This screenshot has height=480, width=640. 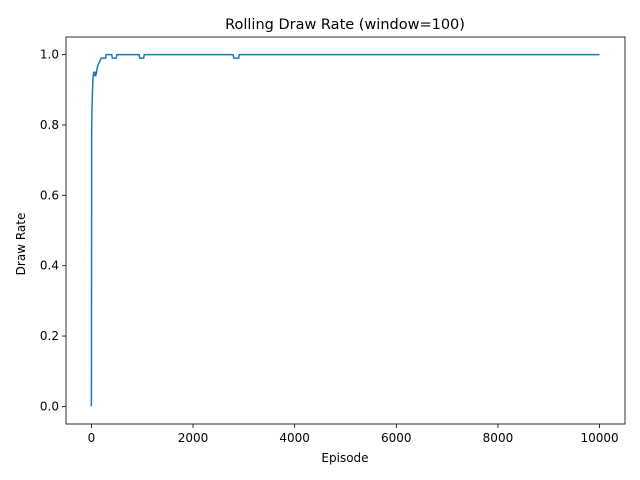 What do you see at coordinates (49, 55) in the screenshot?
I see `y-tick-label: 1.0` at bounding box center [49, 55].